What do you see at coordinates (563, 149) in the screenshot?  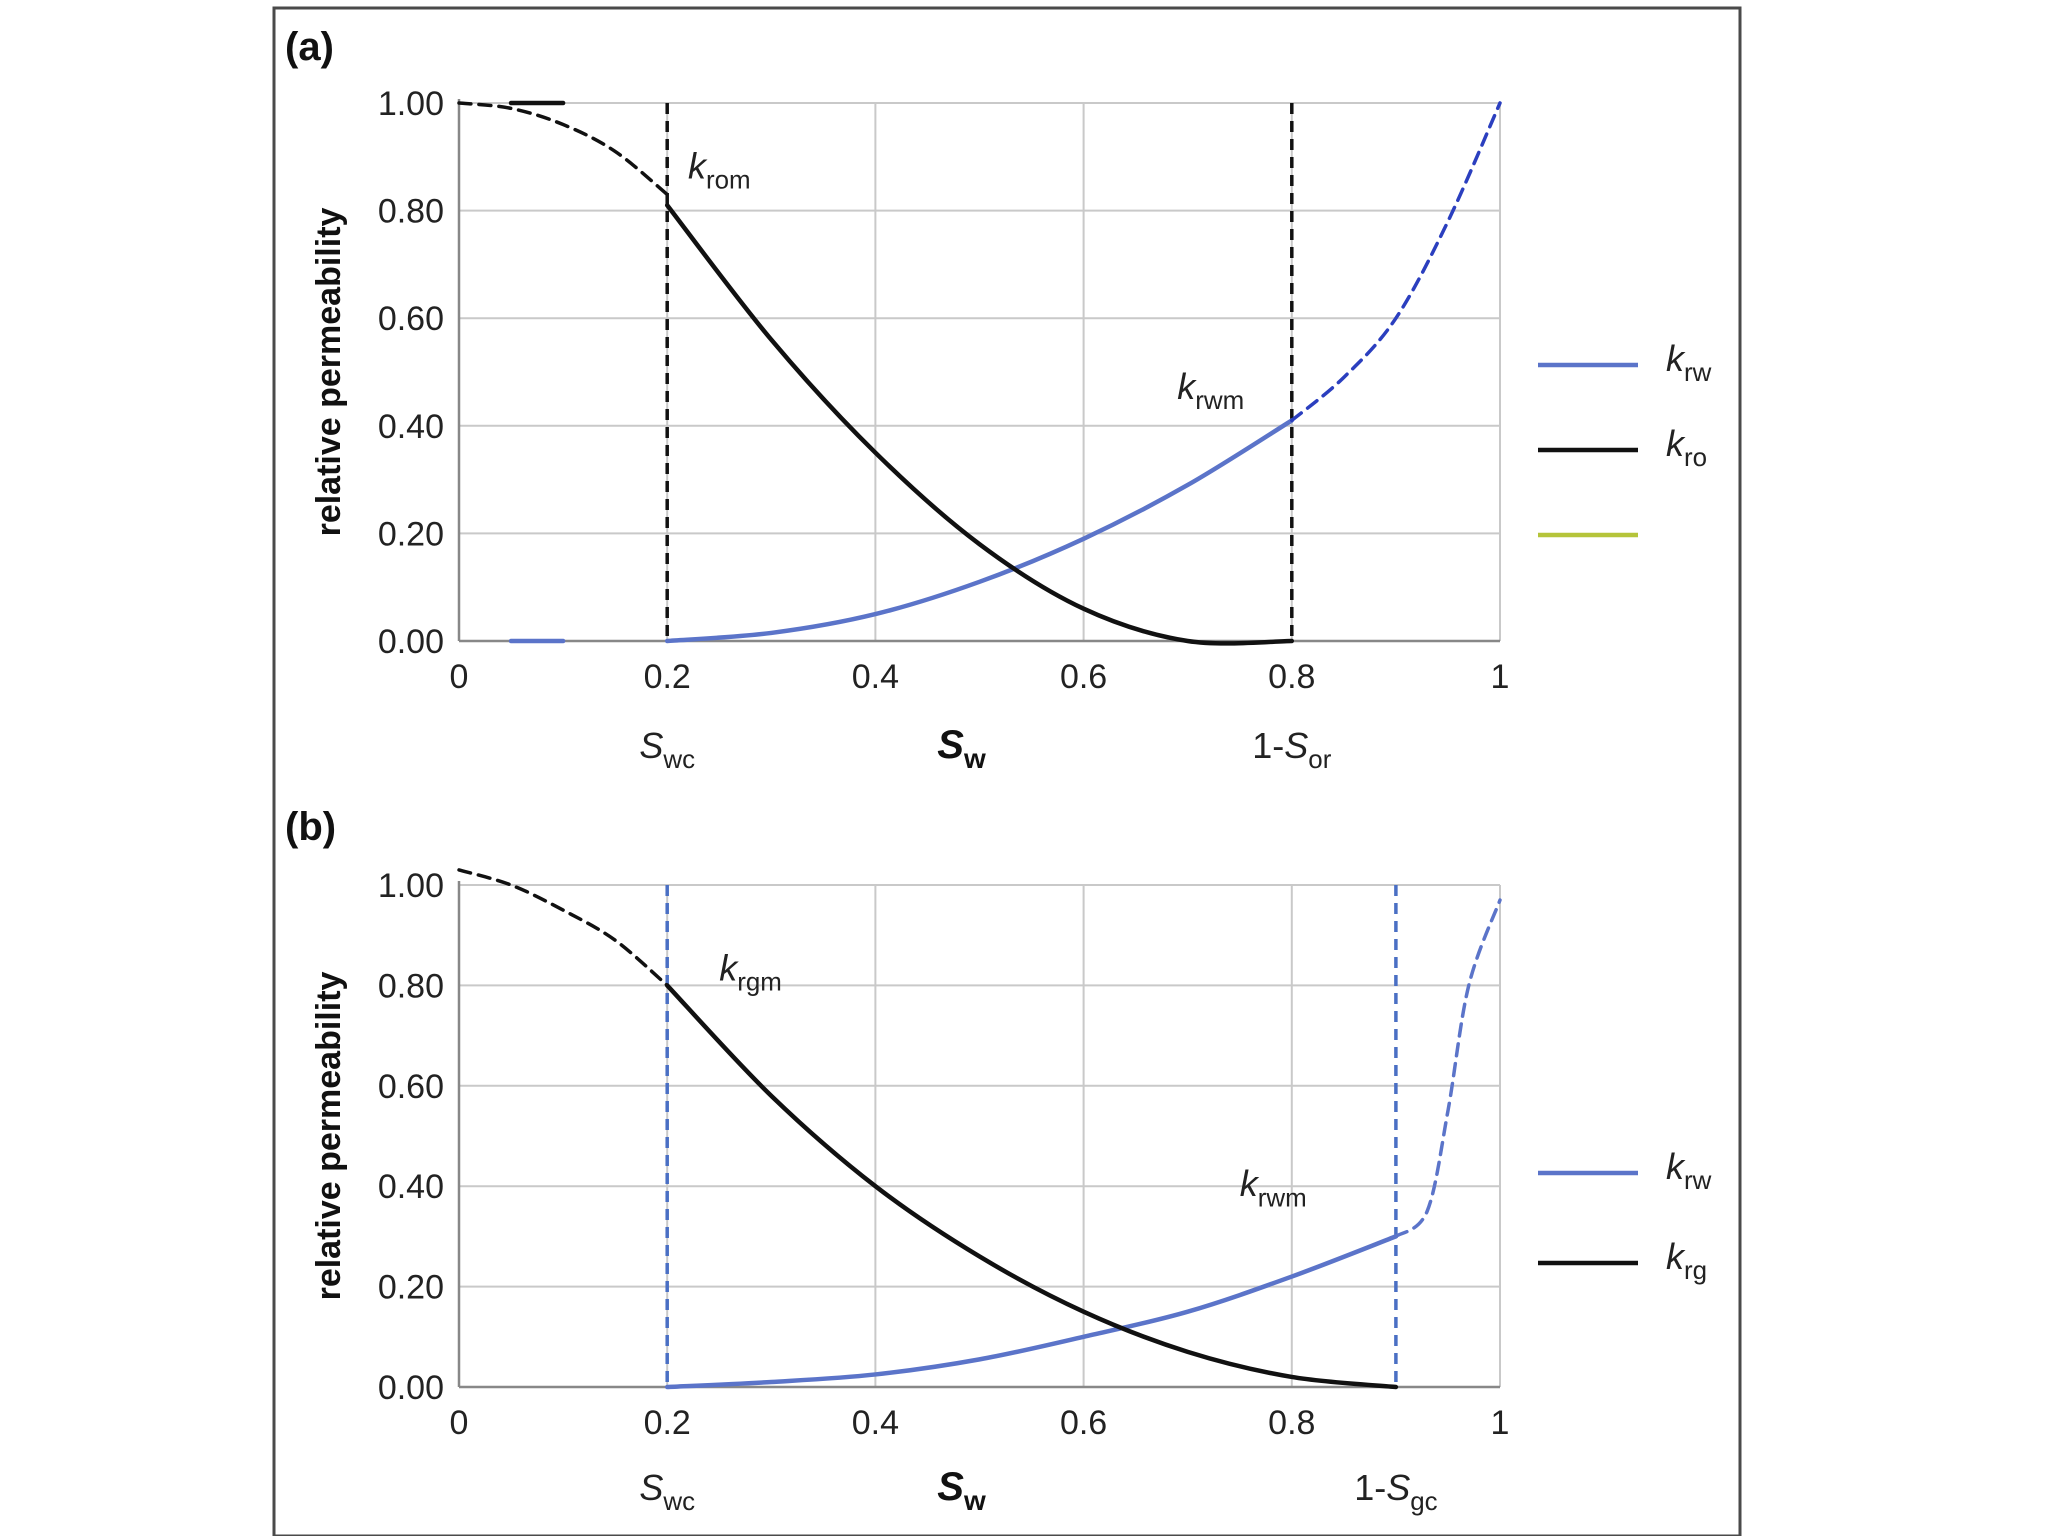 I see `series-line-kro-dashed` at bounding box center [563, 149].